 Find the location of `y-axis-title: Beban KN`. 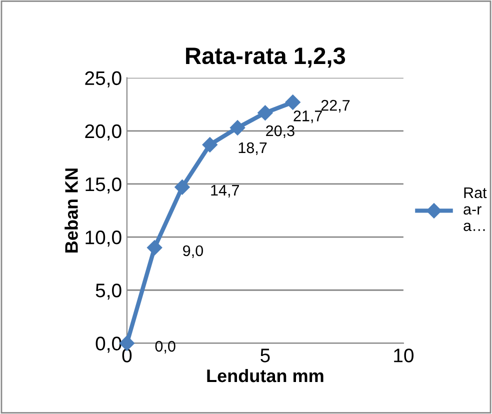

y-axis-title: Beban KN is located at coordinates (71, 210).